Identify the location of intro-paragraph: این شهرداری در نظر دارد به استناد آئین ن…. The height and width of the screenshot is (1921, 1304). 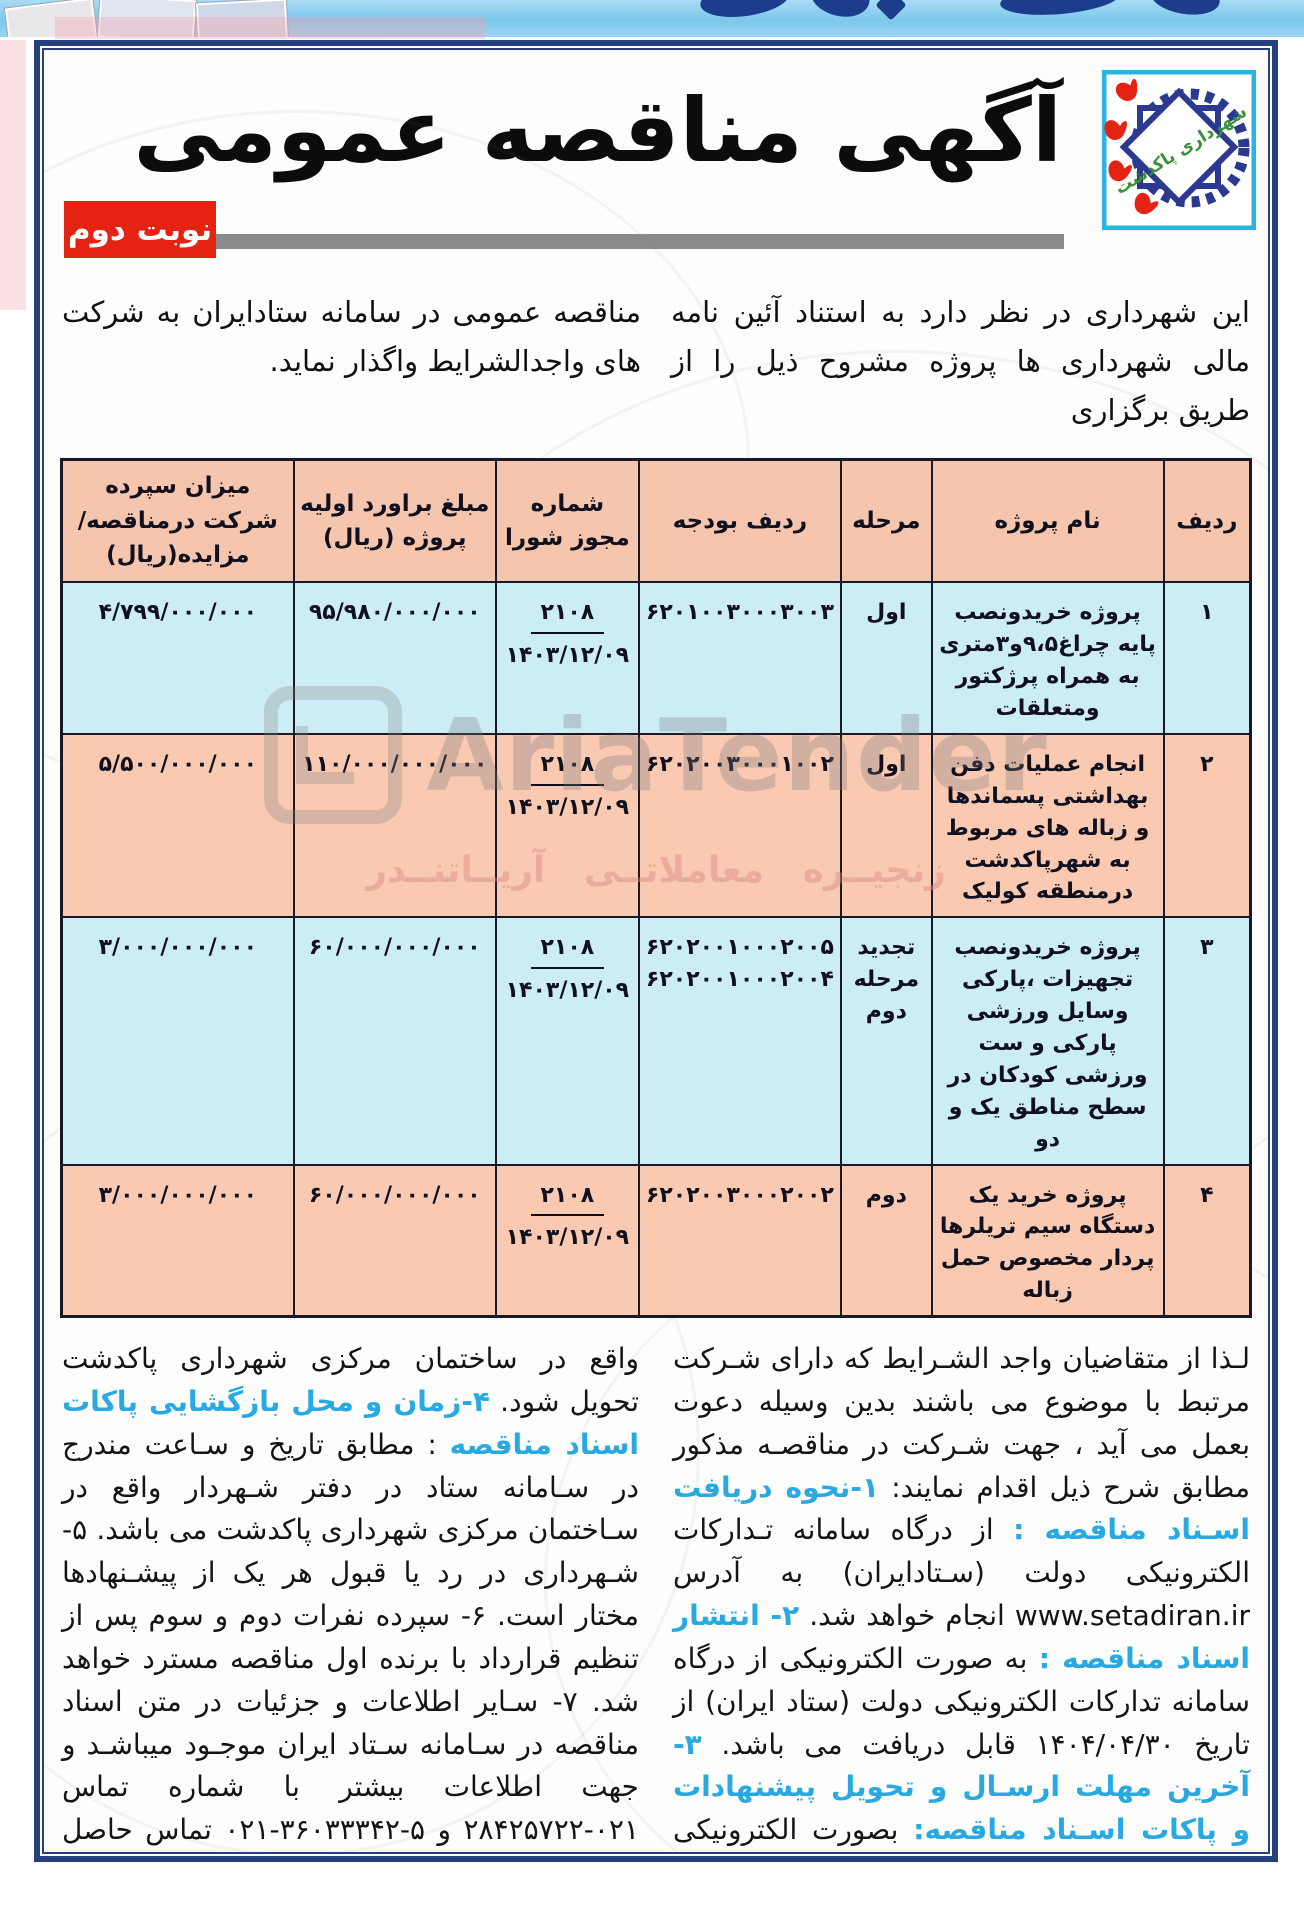
(656, 361).